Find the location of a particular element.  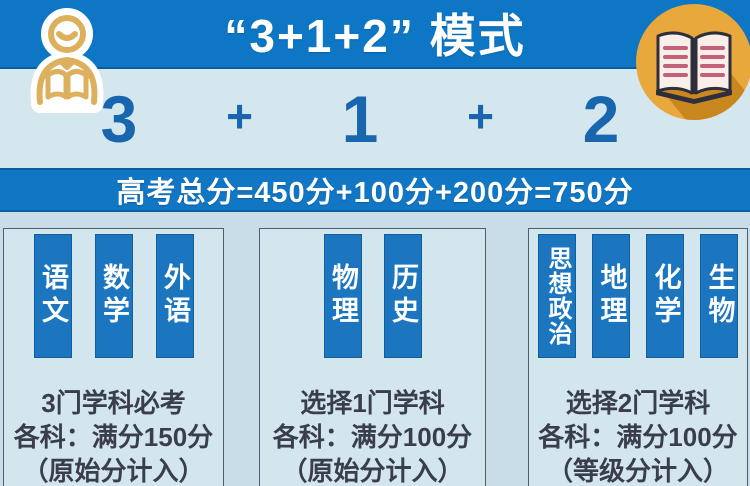

subject-label: 历史 is located at coordinates (403, 296).